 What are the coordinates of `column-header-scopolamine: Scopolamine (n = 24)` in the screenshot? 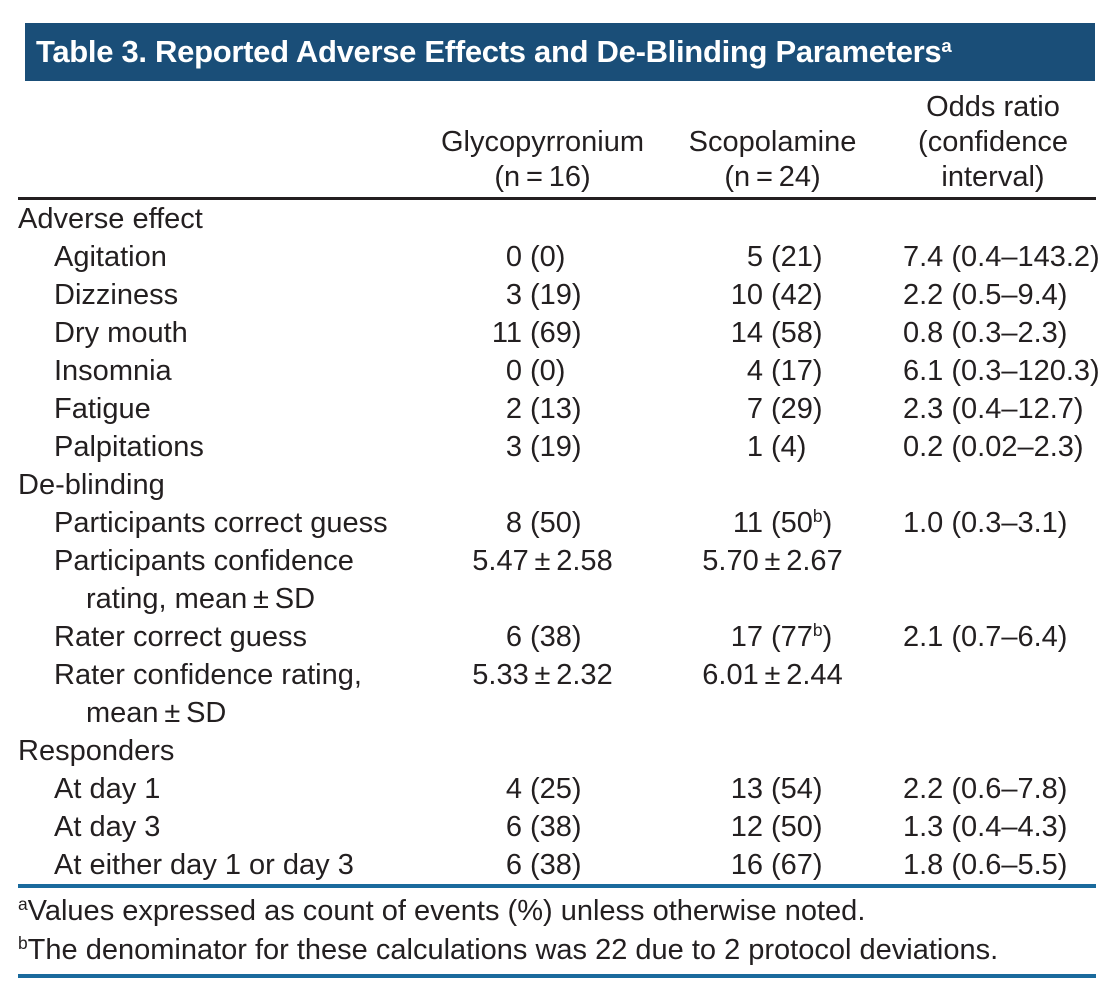 It's located at (772, 160).